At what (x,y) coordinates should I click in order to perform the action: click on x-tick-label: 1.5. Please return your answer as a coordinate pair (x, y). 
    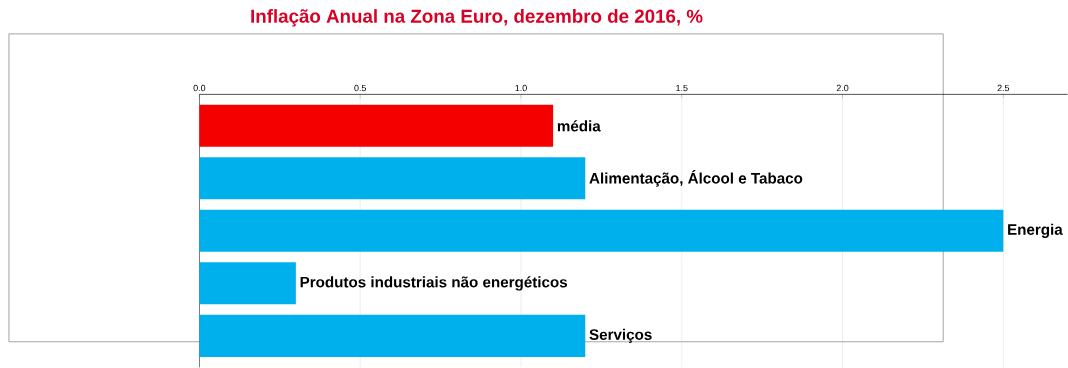
    Looking at the image, I should click on (682, 88).